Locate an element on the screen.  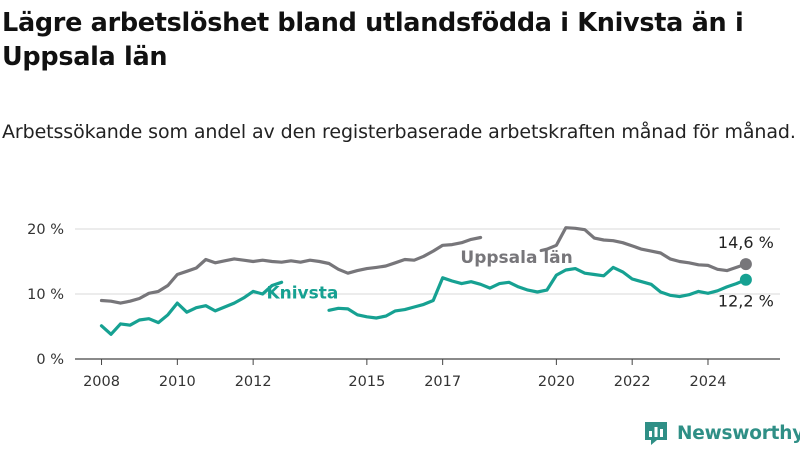
x-tick-label: 2022 is located at coordinates (632, 382).